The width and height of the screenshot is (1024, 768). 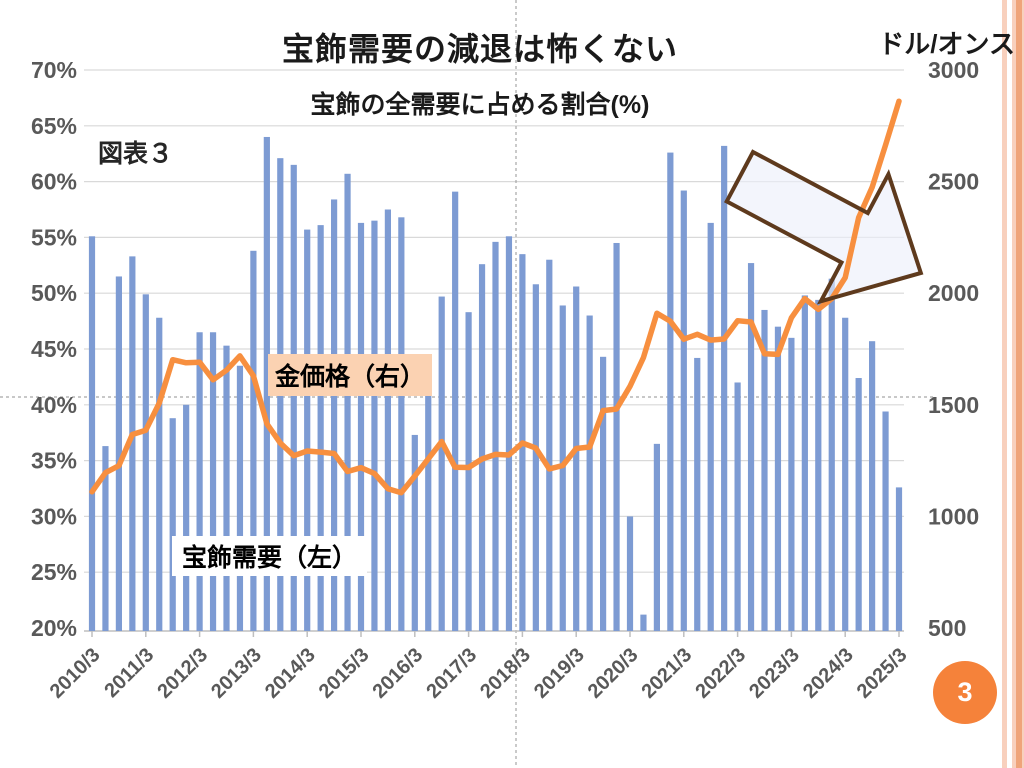 I want to click on y-axis-label-left: 45%, so click(x=54, y=349).